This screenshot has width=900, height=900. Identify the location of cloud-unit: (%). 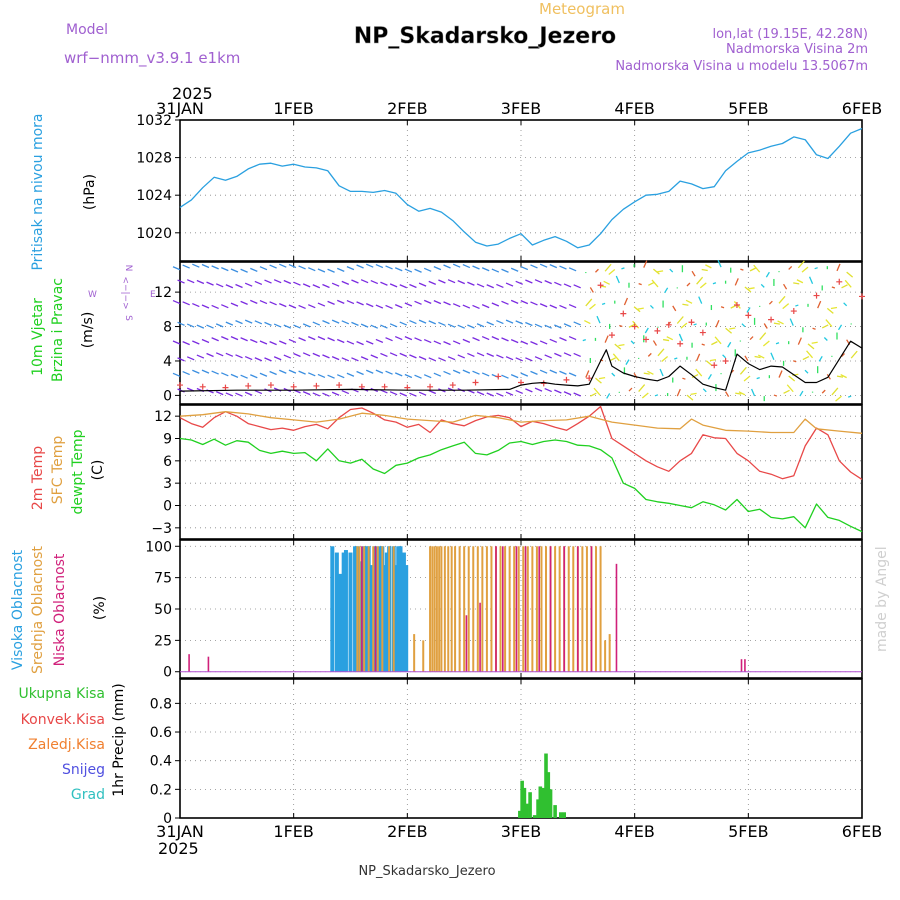
(100, 608).